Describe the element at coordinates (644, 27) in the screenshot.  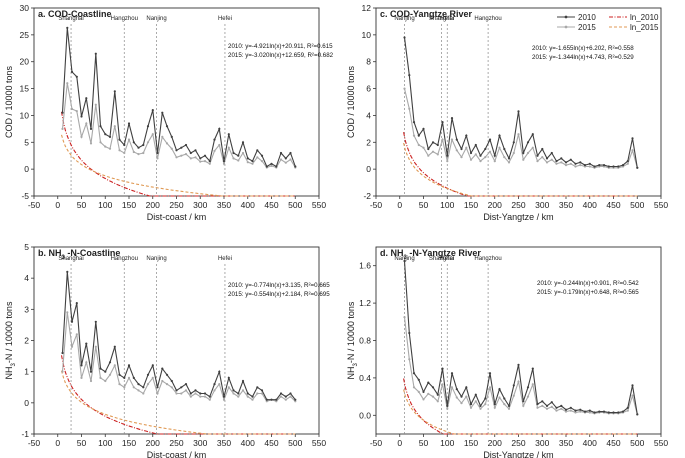
I see `legend-label: ln_2015` at that location.